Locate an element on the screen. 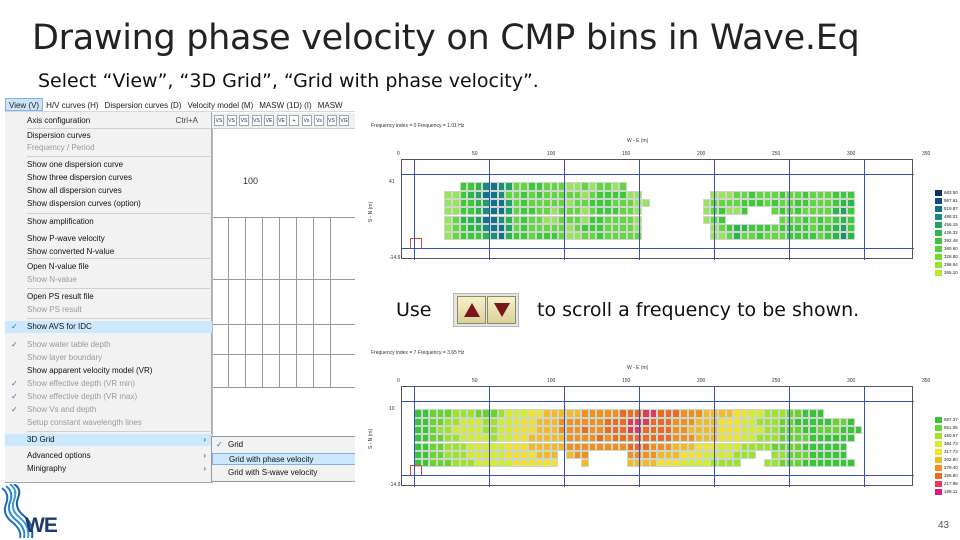 Image resolution: width=960 pixels, height=540 pixels. menu-item: Show layer boundary is located at coordinates (108, 358).